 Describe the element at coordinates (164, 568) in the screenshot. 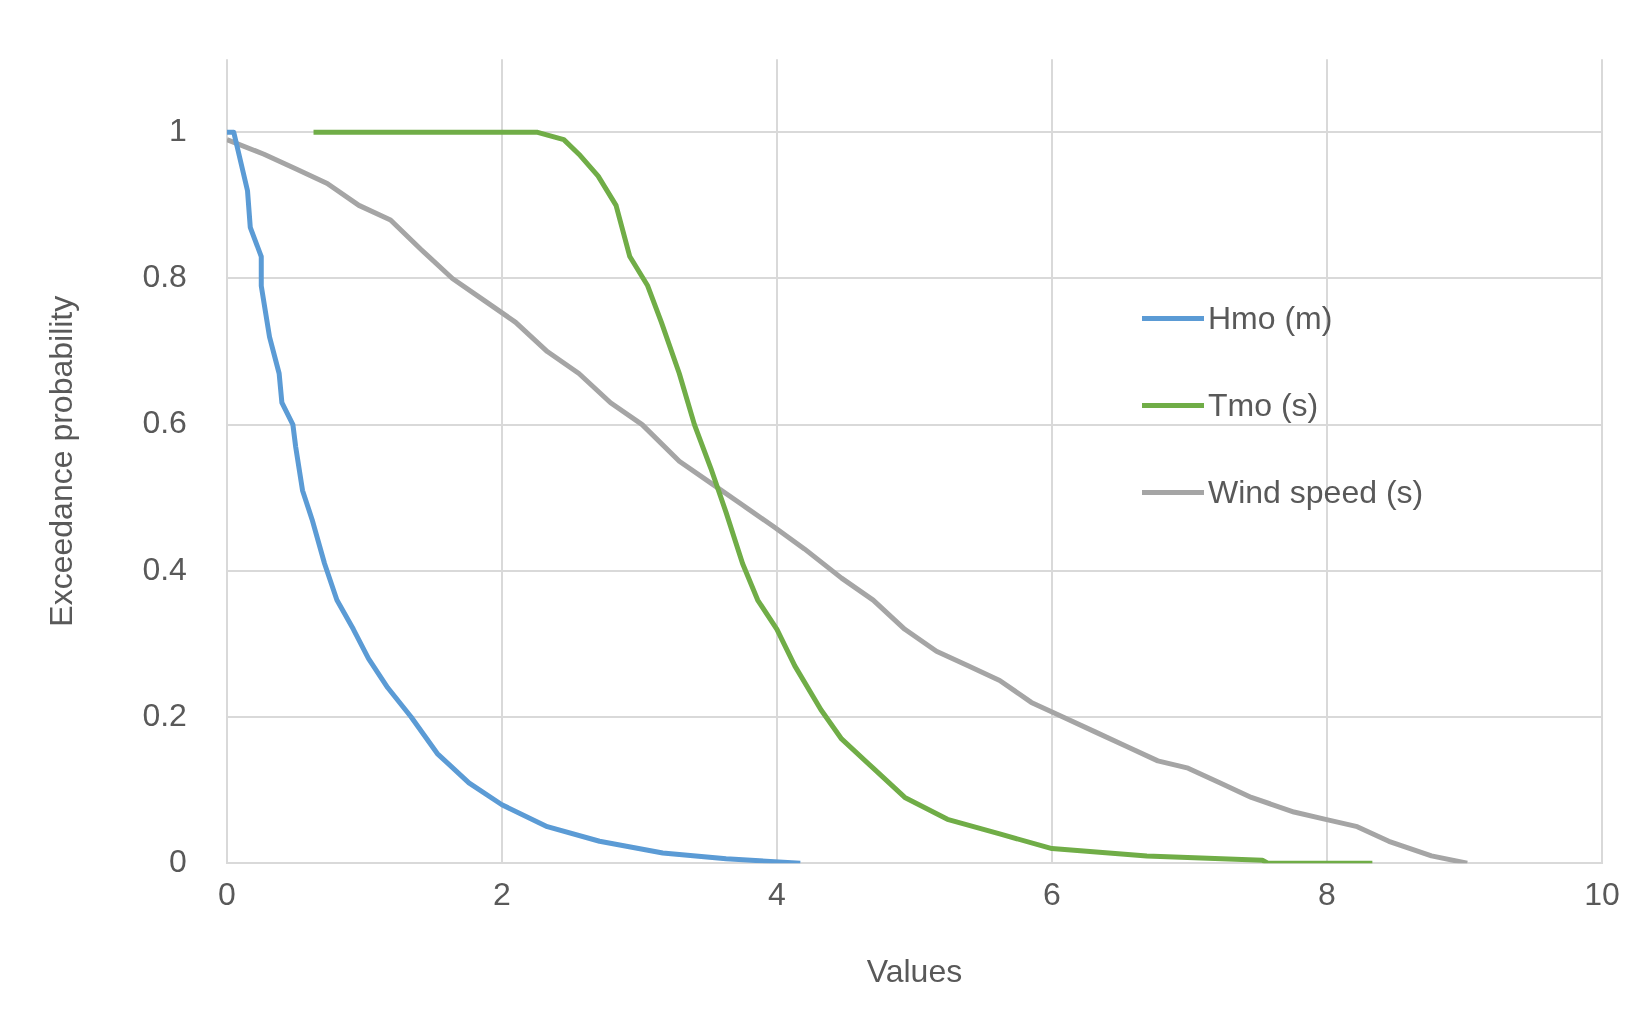

I see `y-tick-label: 0.4` at that location.